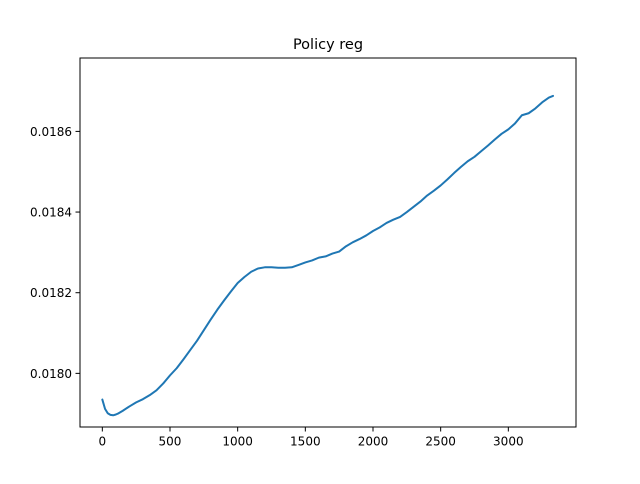 The height and width of the screenshot is (484, 640). I want to click on y-tick-label: 0.0184, so click(51, 213).